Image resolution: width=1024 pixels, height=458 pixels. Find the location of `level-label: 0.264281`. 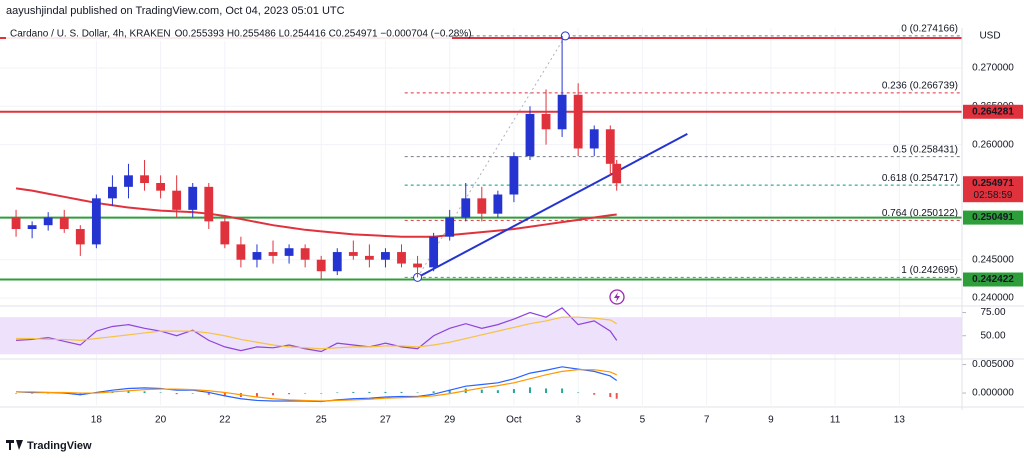

level-label: 0.264281 is located at coordinates (993, 111).